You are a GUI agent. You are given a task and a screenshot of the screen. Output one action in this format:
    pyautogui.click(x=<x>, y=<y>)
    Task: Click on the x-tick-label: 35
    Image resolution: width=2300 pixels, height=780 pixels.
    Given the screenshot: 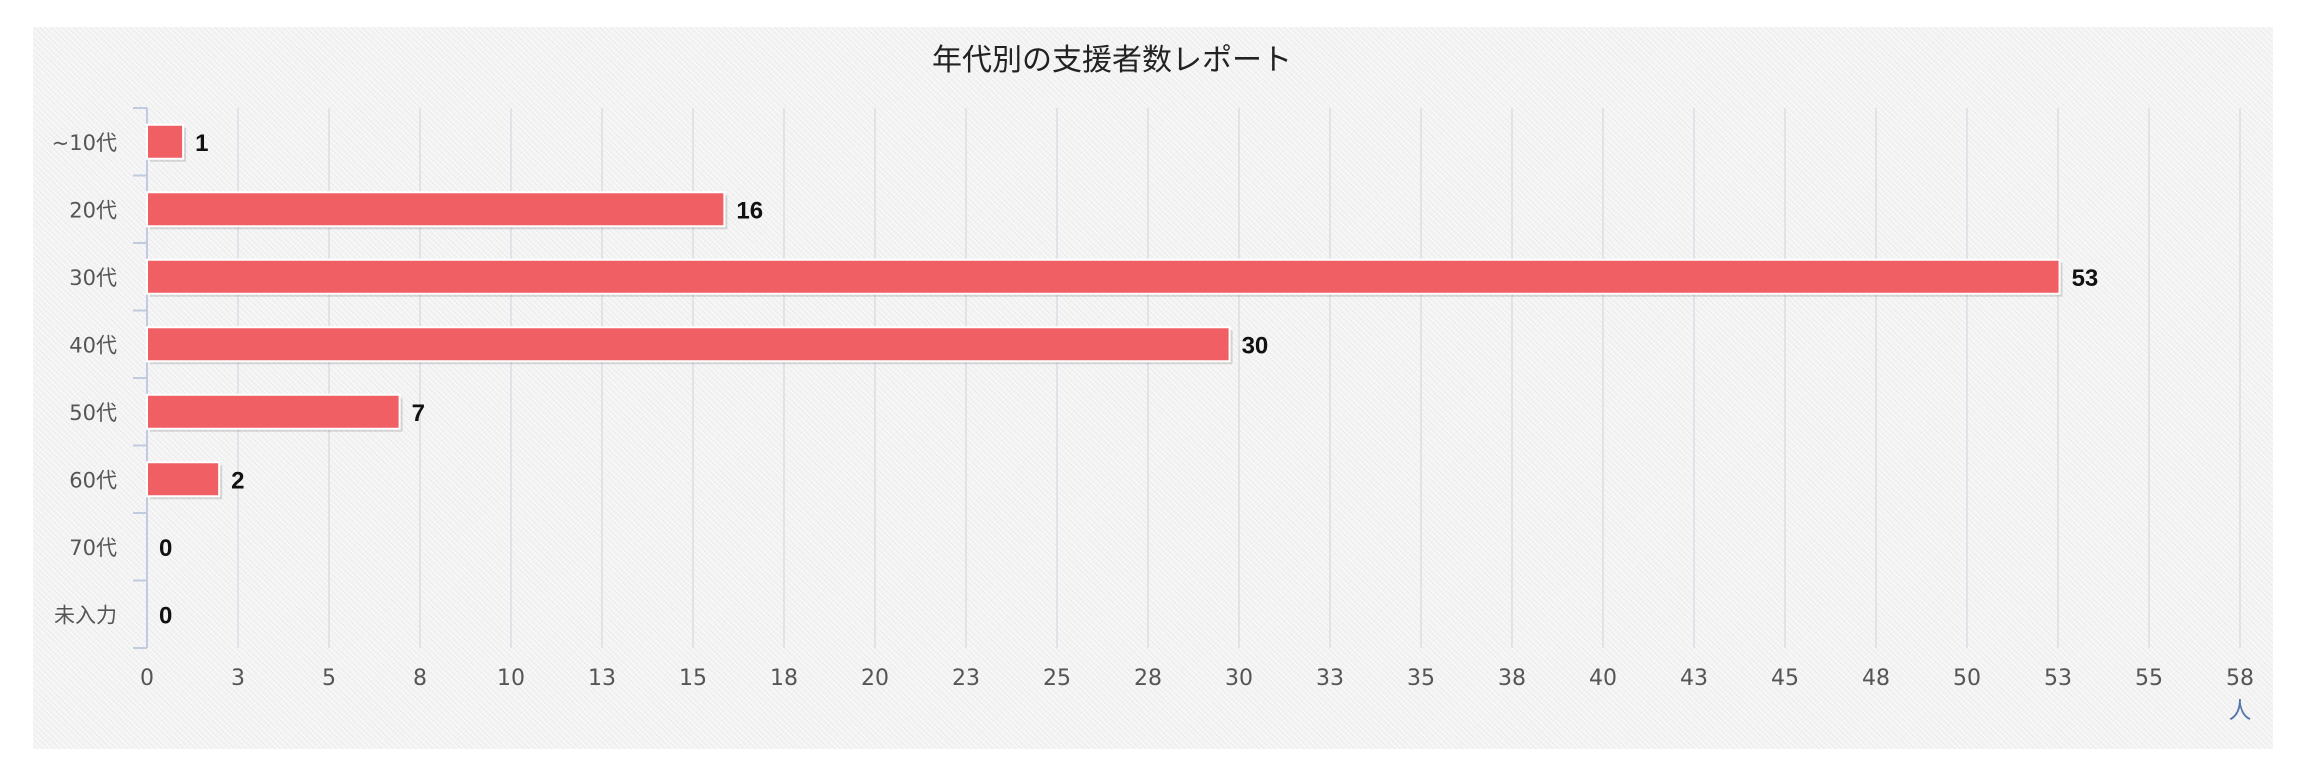 What is the action you would take?
    pyautogui.click(x=1421, y=678)
    